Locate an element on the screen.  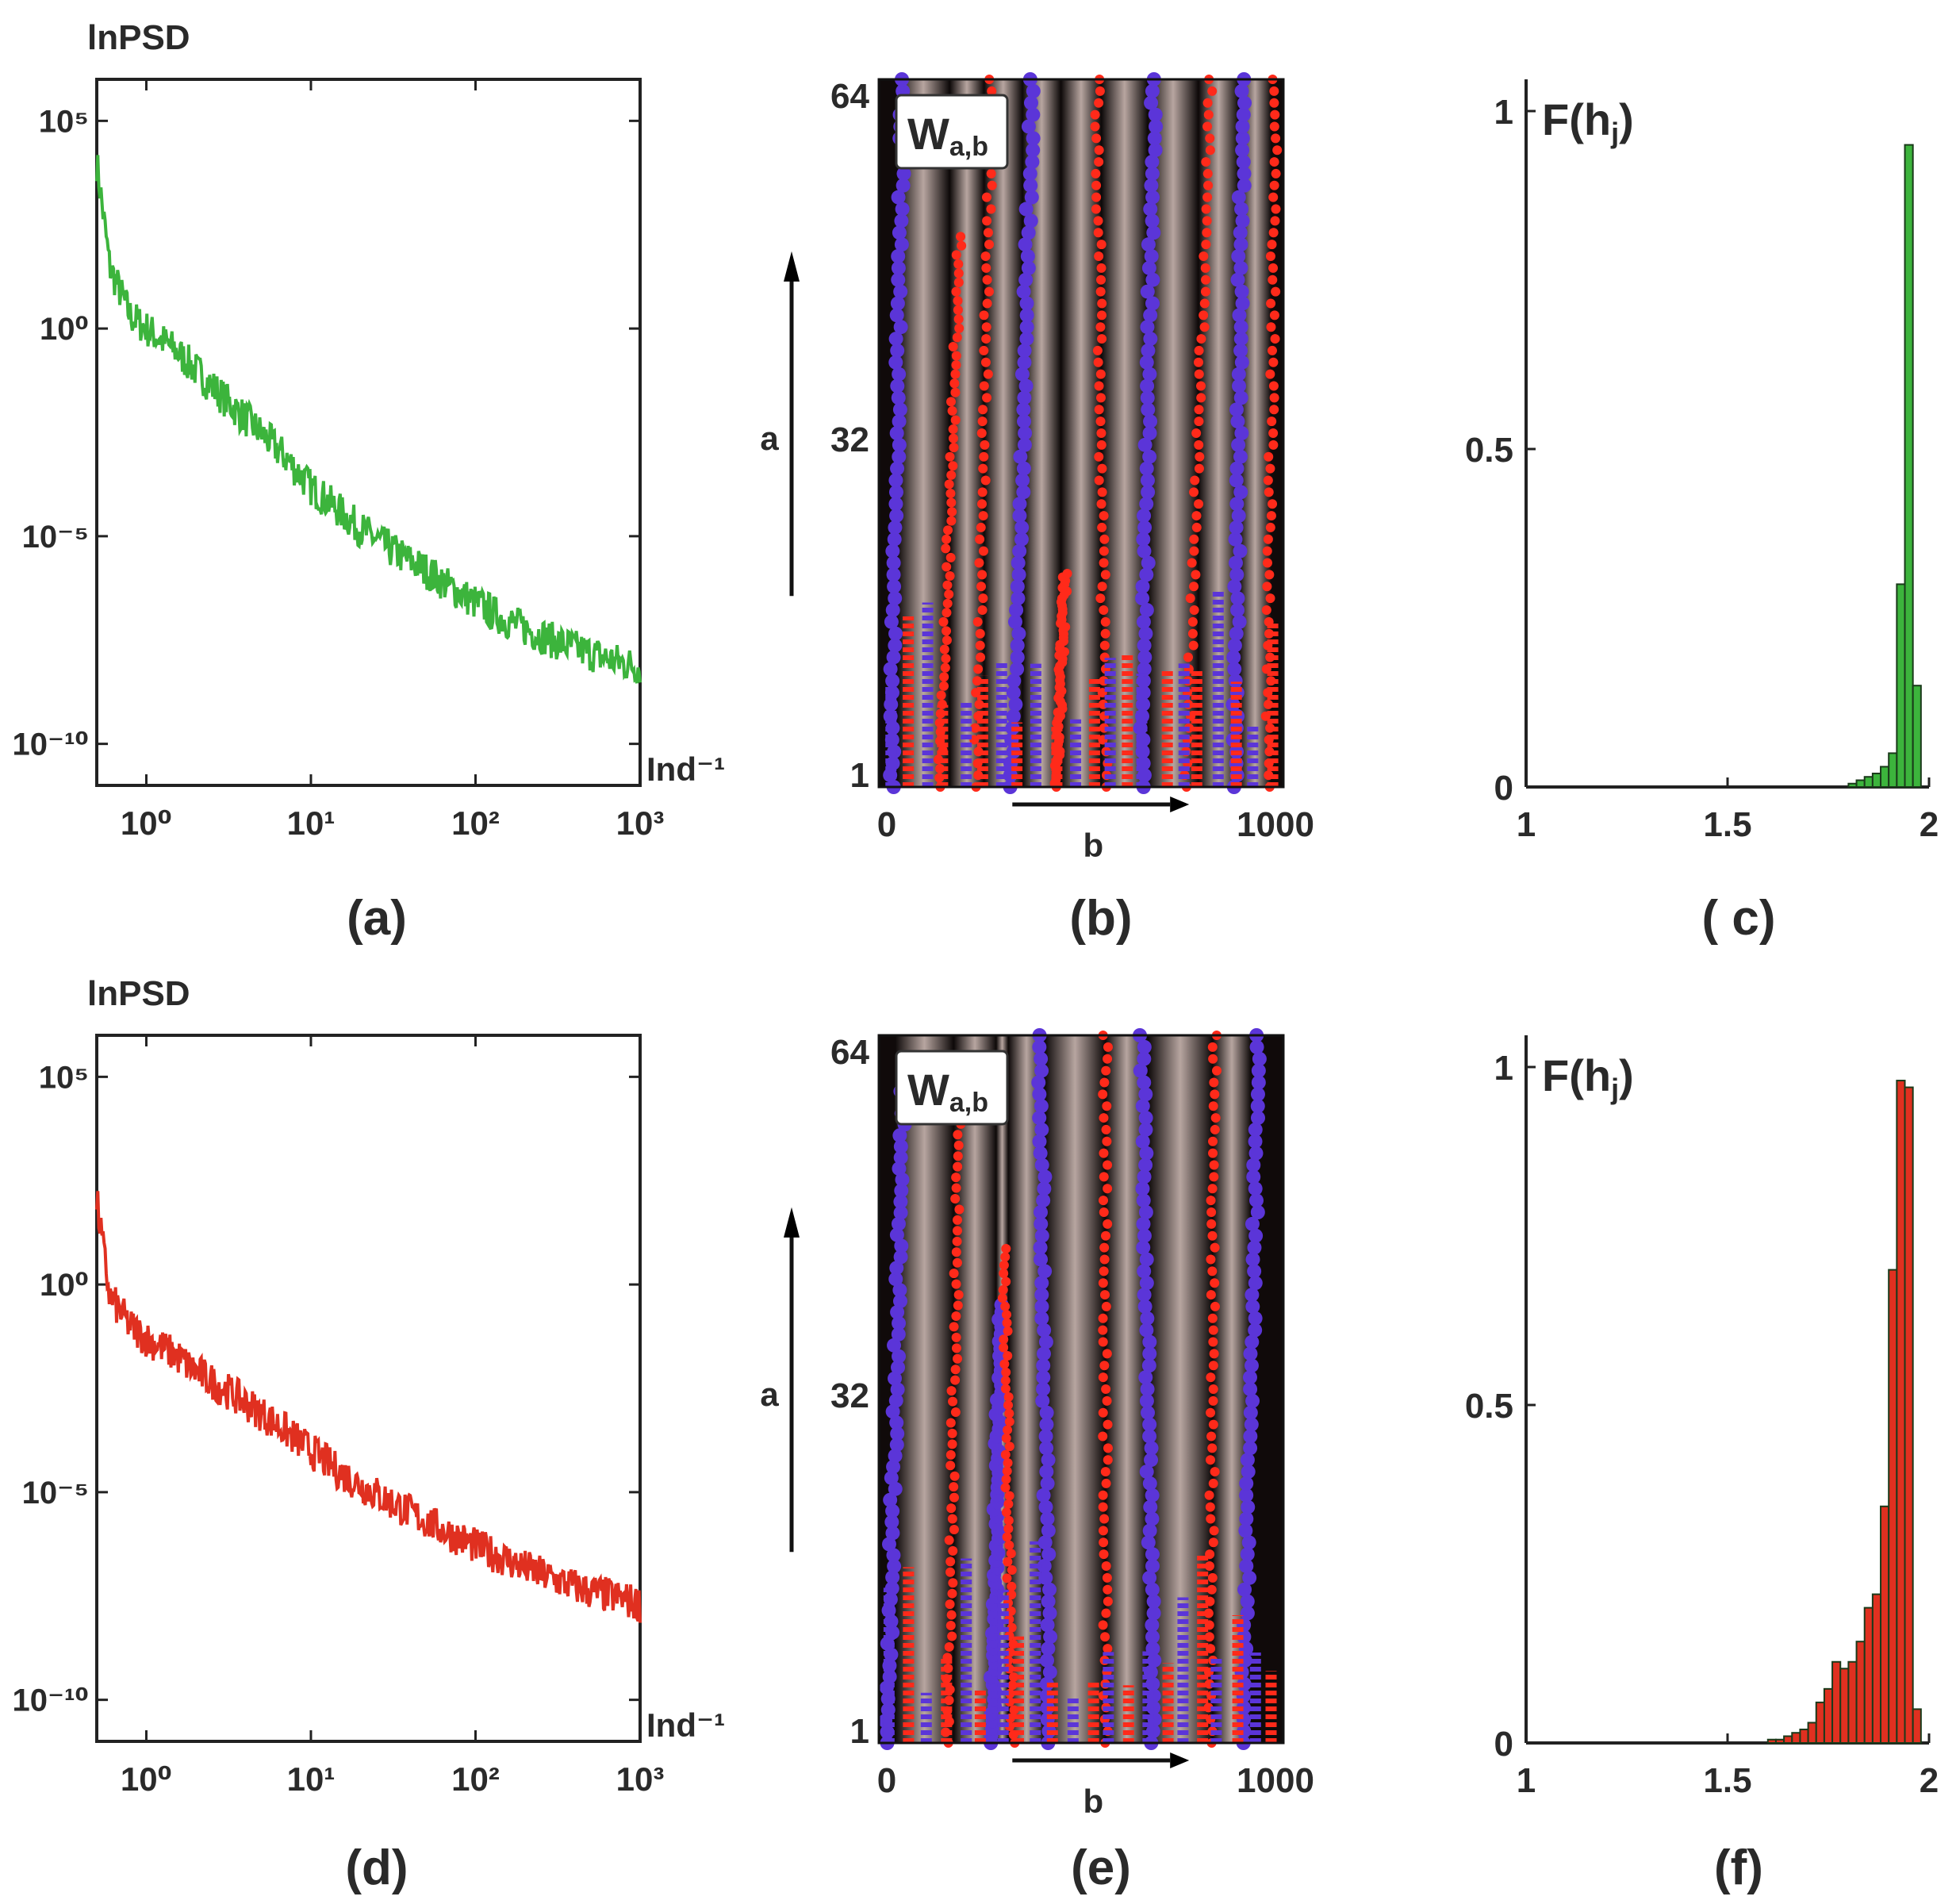
x-axis-label: b is located at coordinates (1093, 845).